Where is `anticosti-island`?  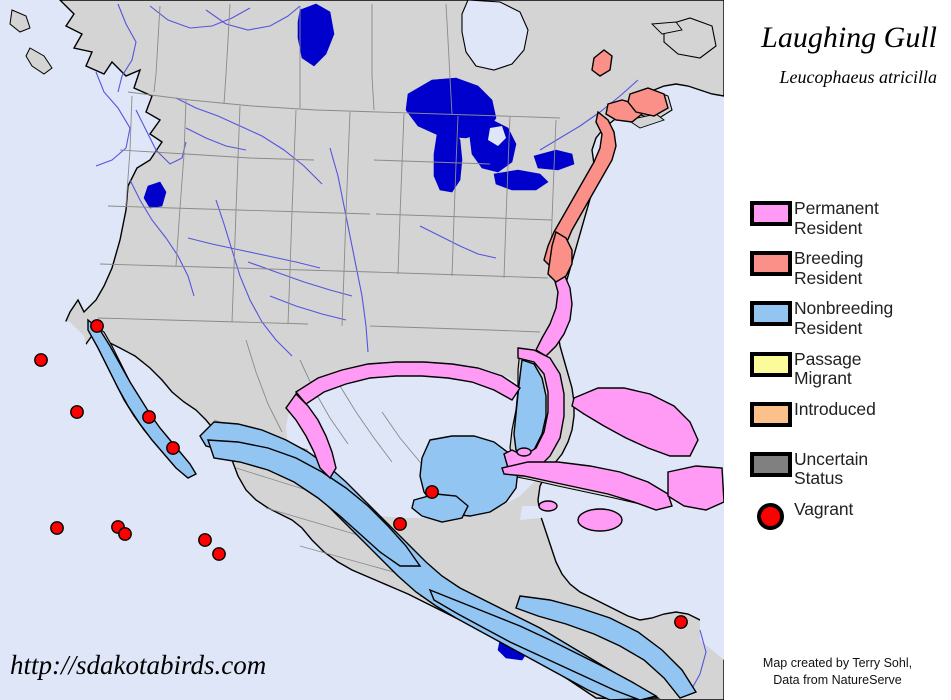
anticosti-island is located at coordinates (666, 28).